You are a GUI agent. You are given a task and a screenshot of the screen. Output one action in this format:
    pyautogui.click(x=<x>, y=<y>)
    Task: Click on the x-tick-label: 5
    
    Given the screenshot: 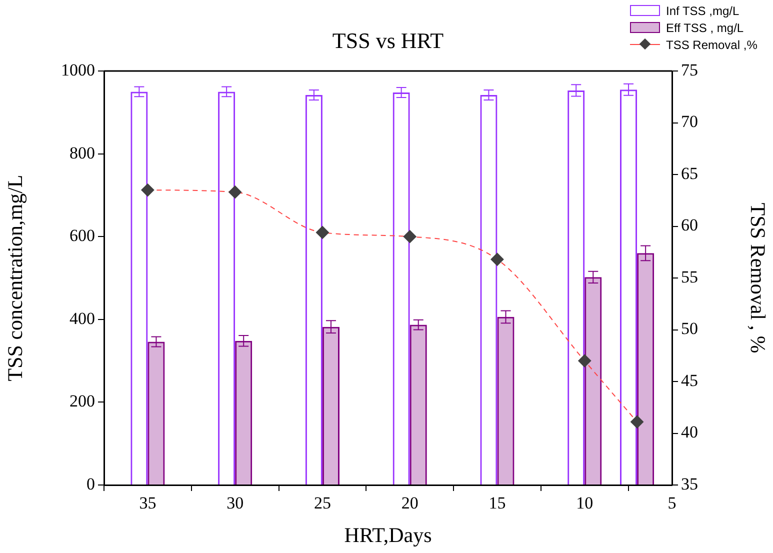 What is the action you would take?
    pyautogui.click(x=672, y=503)
    